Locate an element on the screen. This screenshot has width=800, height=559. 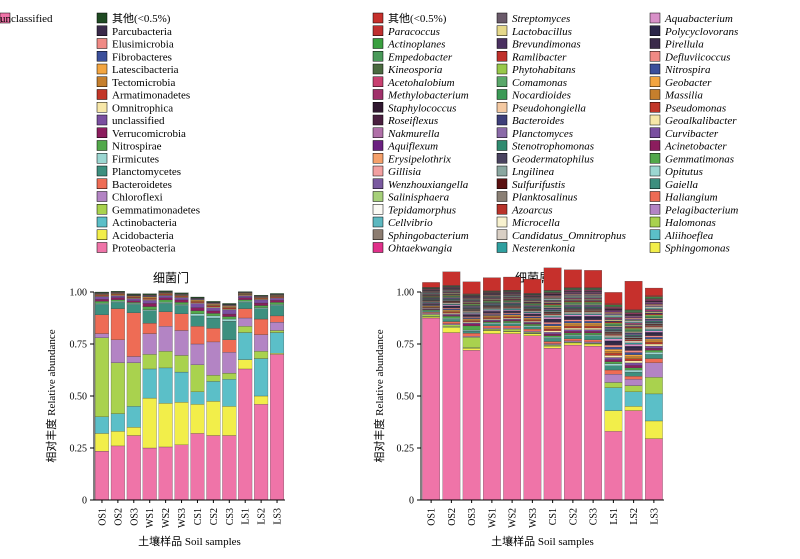
legend-label: Pirellula is located at coordinates (684, 45).